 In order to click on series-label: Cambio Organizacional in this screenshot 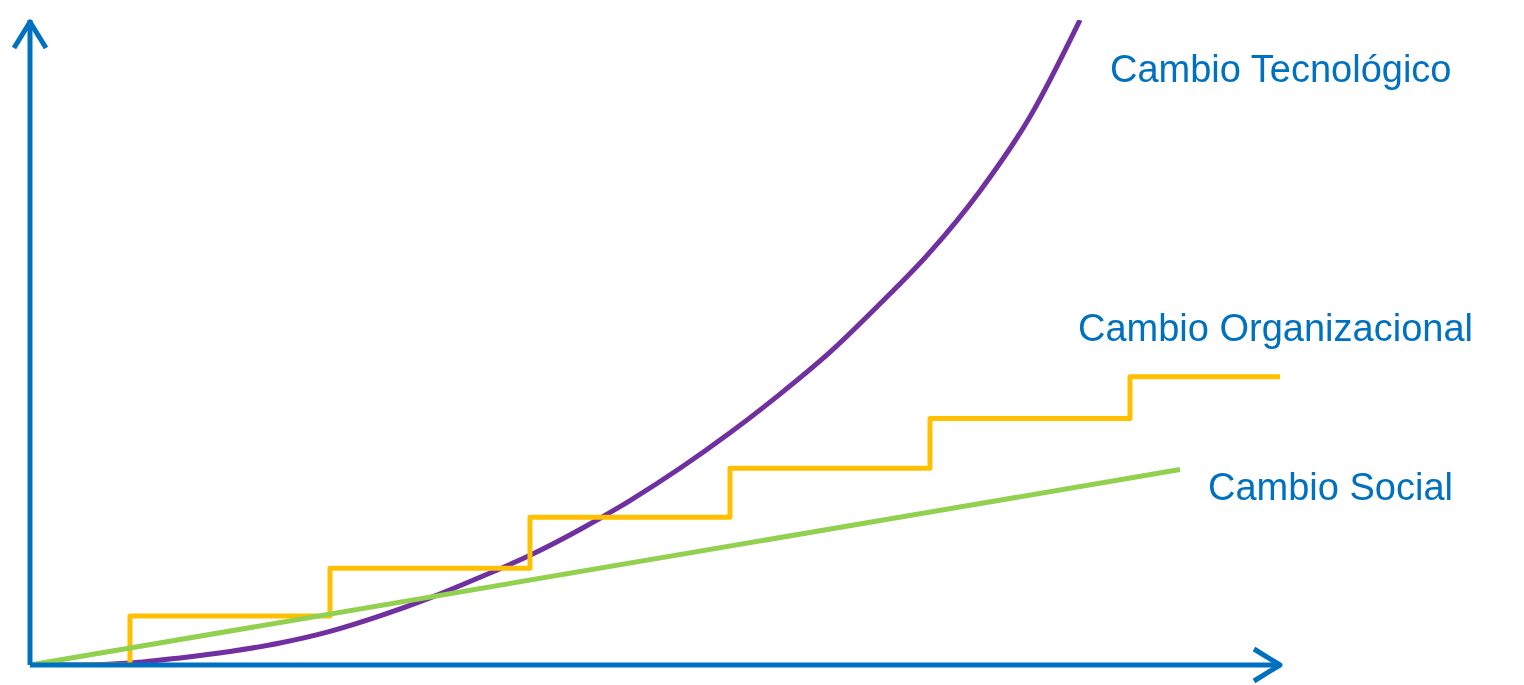, I will do `click(1275, 327)`.